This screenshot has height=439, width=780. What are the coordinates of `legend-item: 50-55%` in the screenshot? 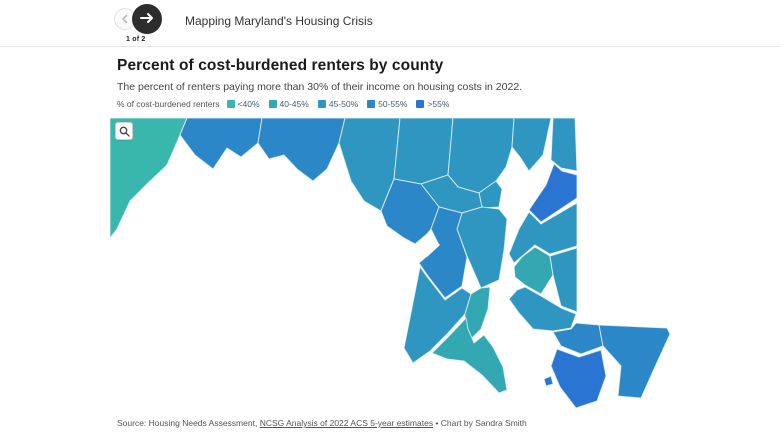 It's located at (387, 104).